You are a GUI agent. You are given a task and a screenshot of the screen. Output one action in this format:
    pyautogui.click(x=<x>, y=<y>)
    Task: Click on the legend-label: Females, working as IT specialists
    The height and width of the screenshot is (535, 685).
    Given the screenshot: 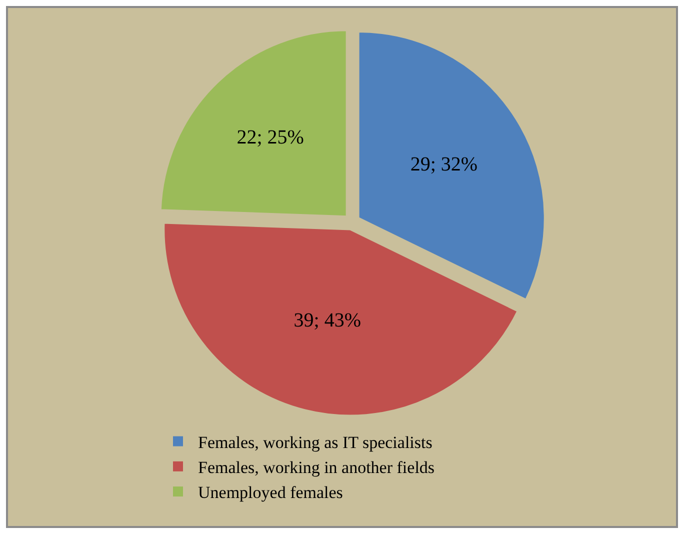 What is the action you would take?
    pyautogui.click(x=315, y=442)
    